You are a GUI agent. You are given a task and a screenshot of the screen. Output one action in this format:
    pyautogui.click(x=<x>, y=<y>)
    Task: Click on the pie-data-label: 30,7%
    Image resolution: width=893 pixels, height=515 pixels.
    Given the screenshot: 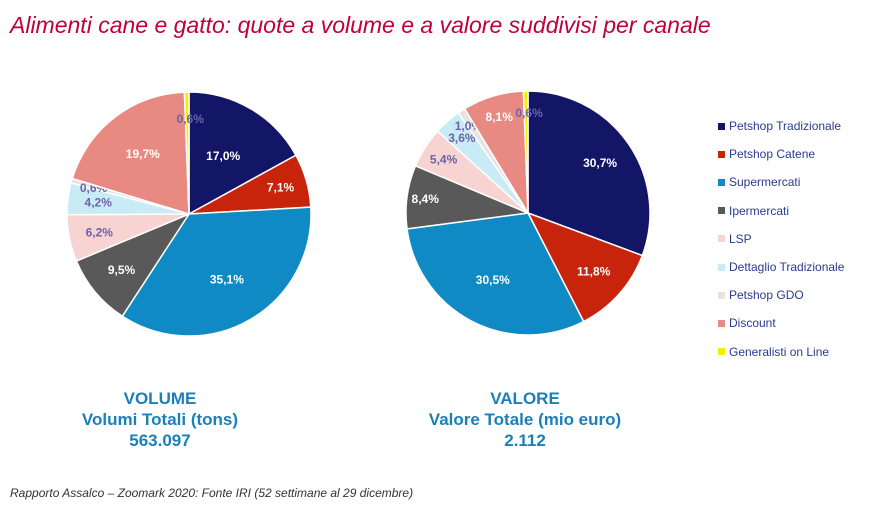 What is the action you would take?
    pyautogui.click(x=600, y=163)
    